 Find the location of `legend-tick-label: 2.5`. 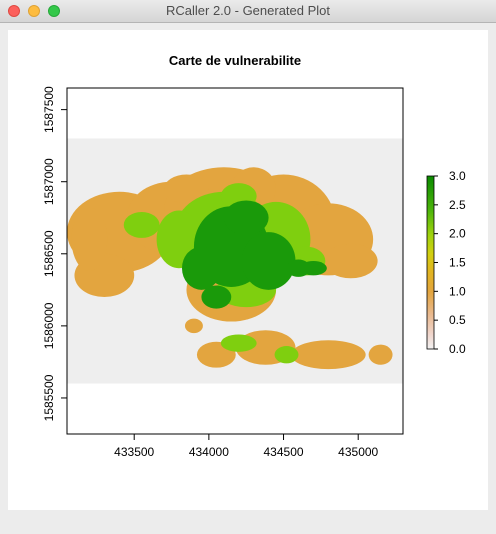

legend-tick-label: 2.5 is located at coordinates (457, 205).